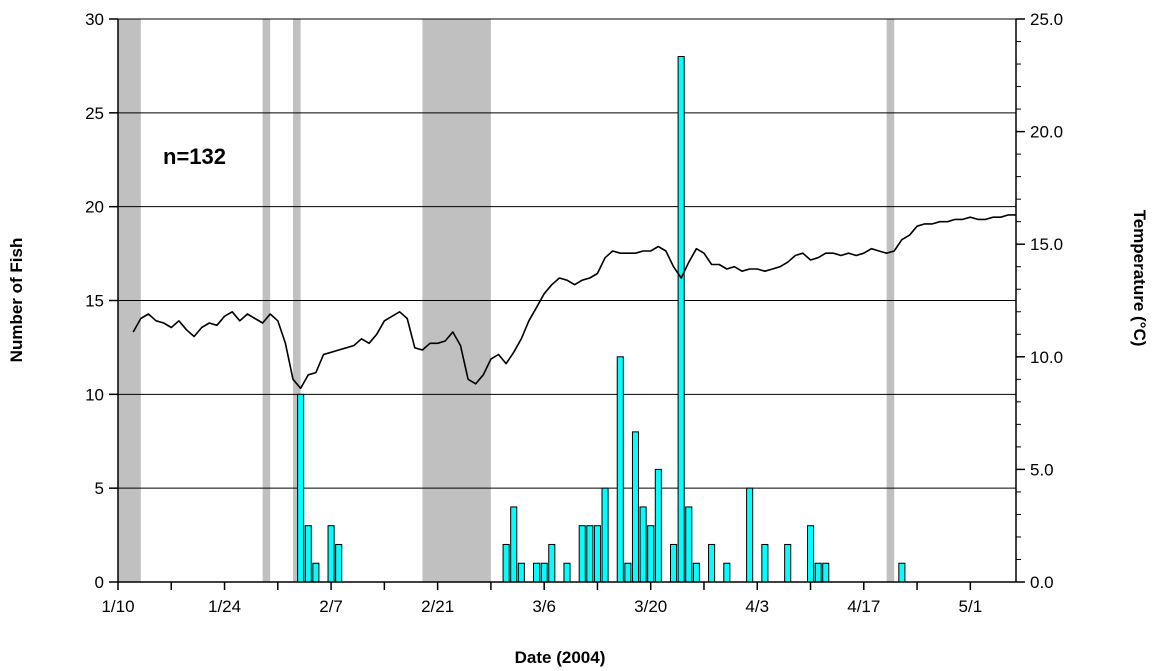 The image size is (1158, 671). What do you see at coordinates (1139, 278) in the screenshot?
I see `y2-axis-title: Temperature (°C)` at bounding box center [1139, 278].